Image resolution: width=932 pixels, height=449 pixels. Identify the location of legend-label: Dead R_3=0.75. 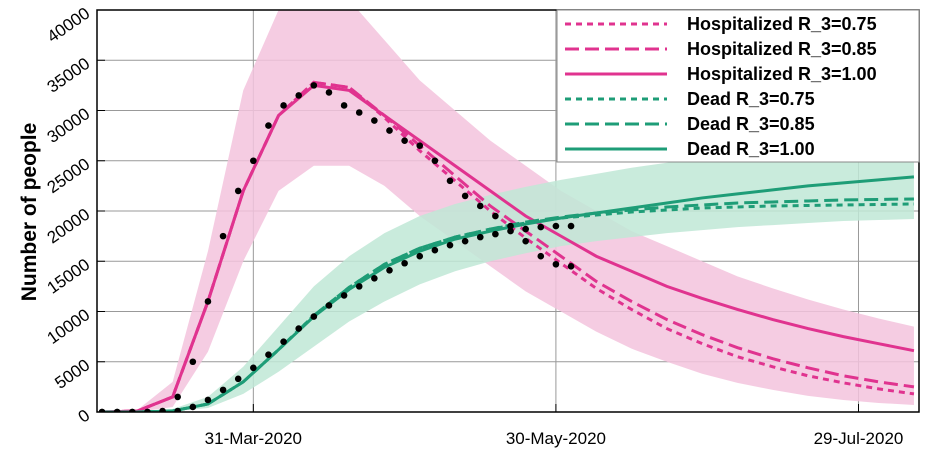
(751, 99).